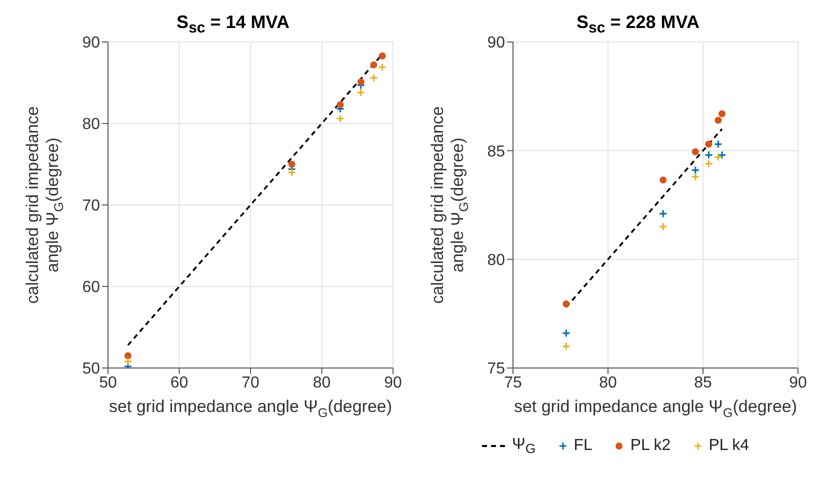  Describe the element at coordinates (179, 383) in the screenshot. I see `x-tick-label: 60` at that location.